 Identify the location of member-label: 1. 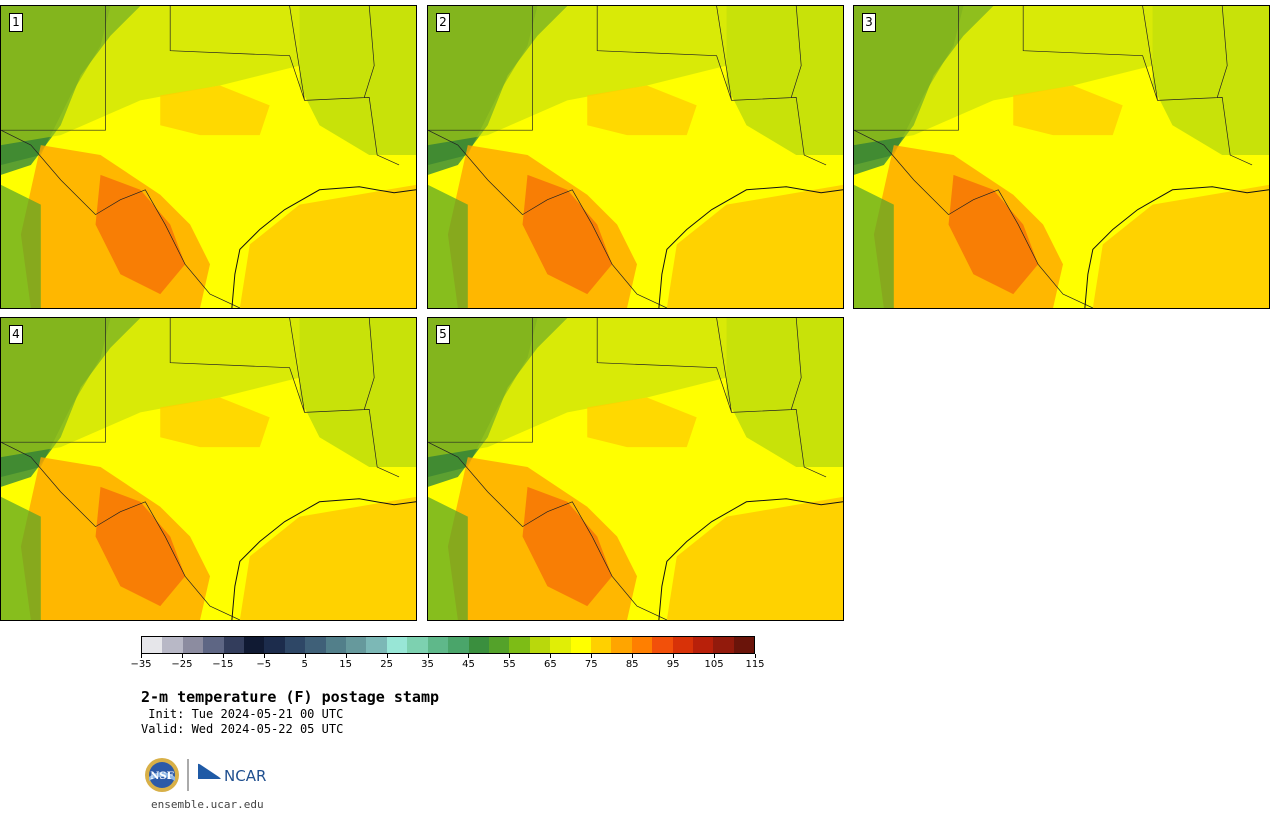
(16, 22).